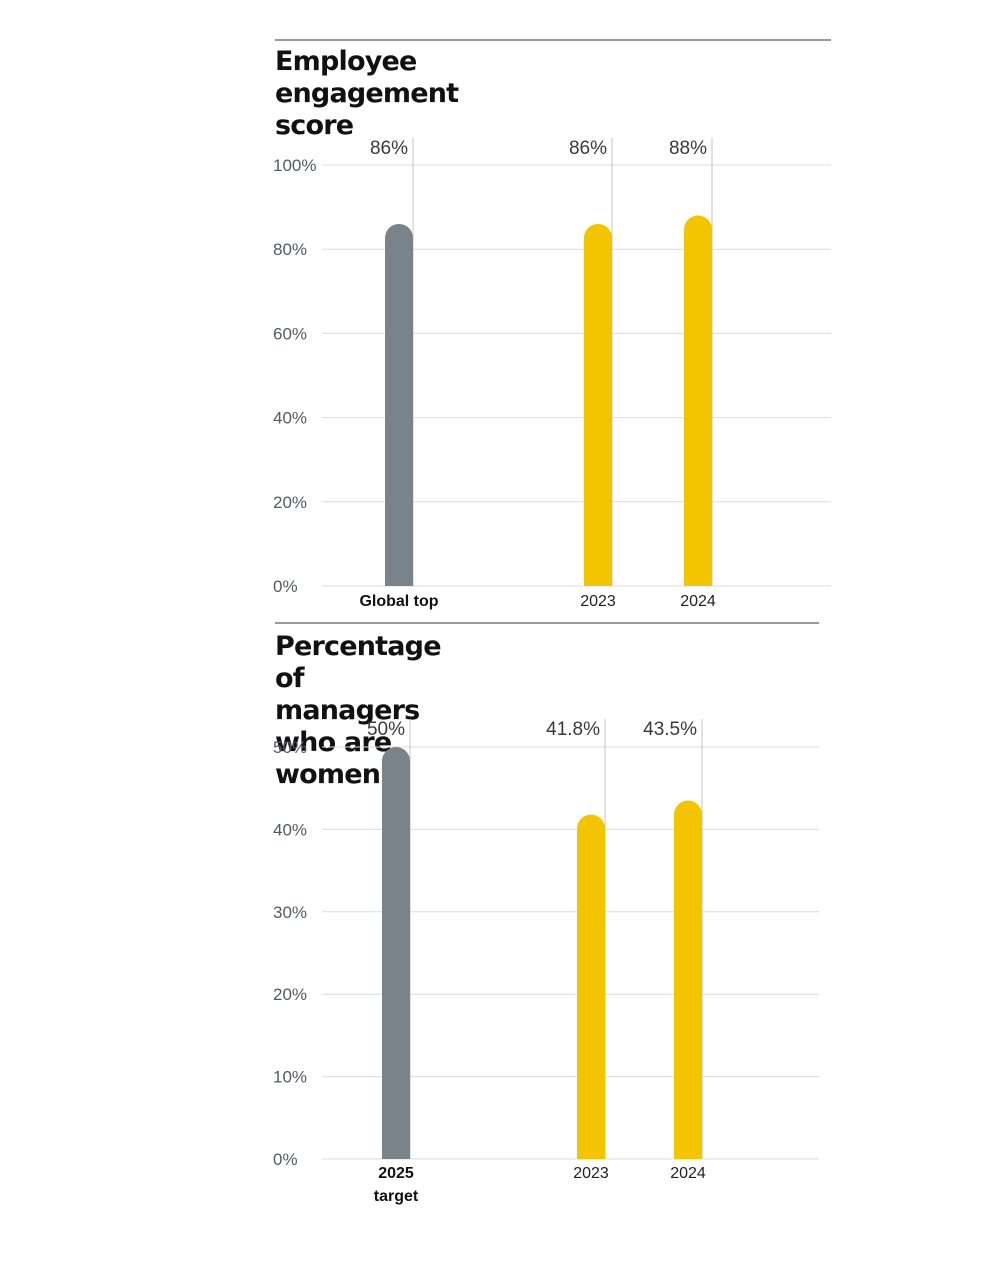 This screenshot has height=1280, width=994. Describe the element at coordinates (290, 418) in the screenshot. I see `engagement-y-tick-label: 40%` at that location.